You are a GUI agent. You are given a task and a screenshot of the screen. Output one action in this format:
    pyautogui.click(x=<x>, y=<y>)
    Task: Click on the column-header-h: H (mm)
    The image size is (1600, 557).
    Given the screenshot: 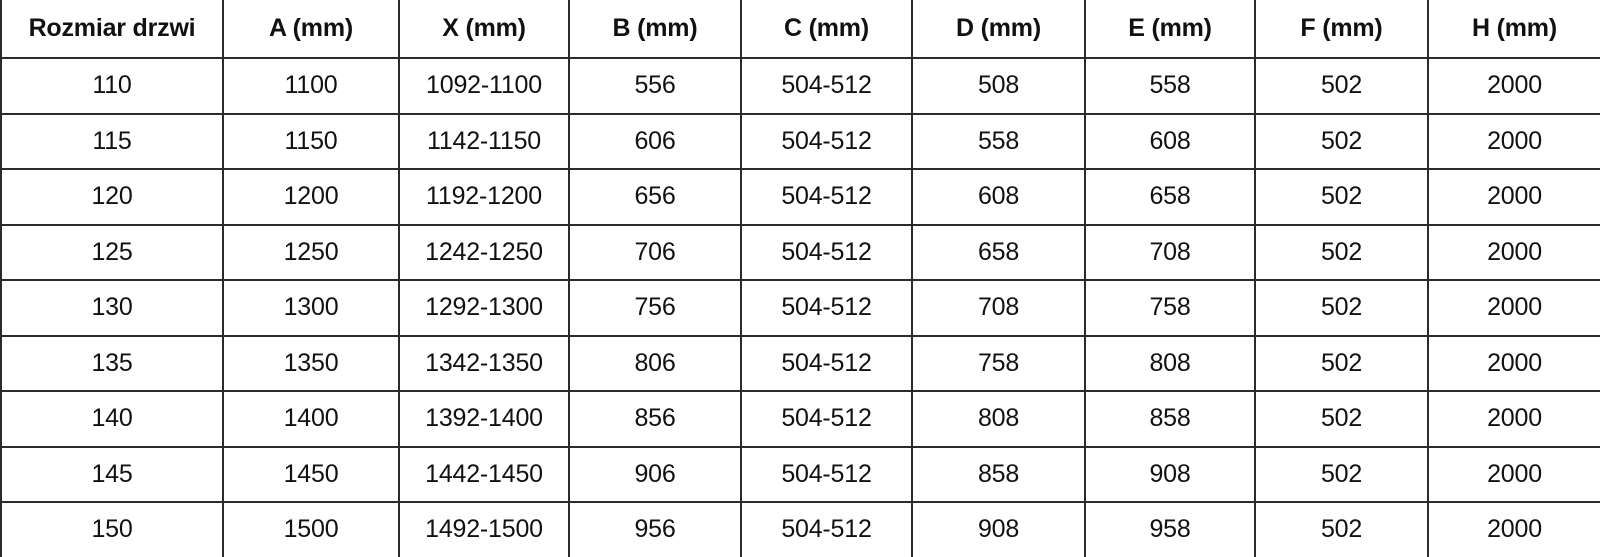 What is the action you would take?
    pyautogui.click(x=1514, y=29)
    